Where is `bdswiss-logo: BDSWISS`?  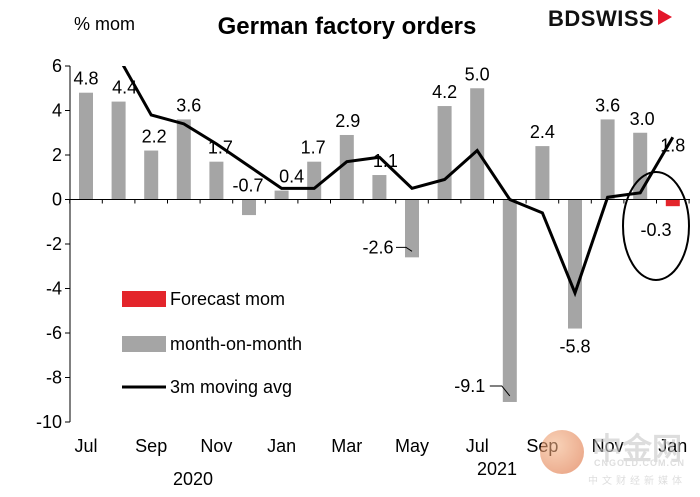
bdswiss-logo: BDSWISS is located at coordinates (610, 19).